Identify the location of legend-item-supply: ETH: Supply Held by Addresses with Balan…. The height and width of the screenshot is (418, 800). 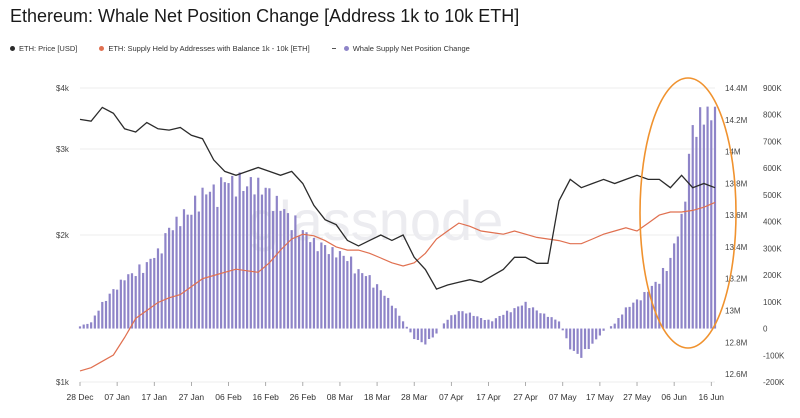
(204, 48).